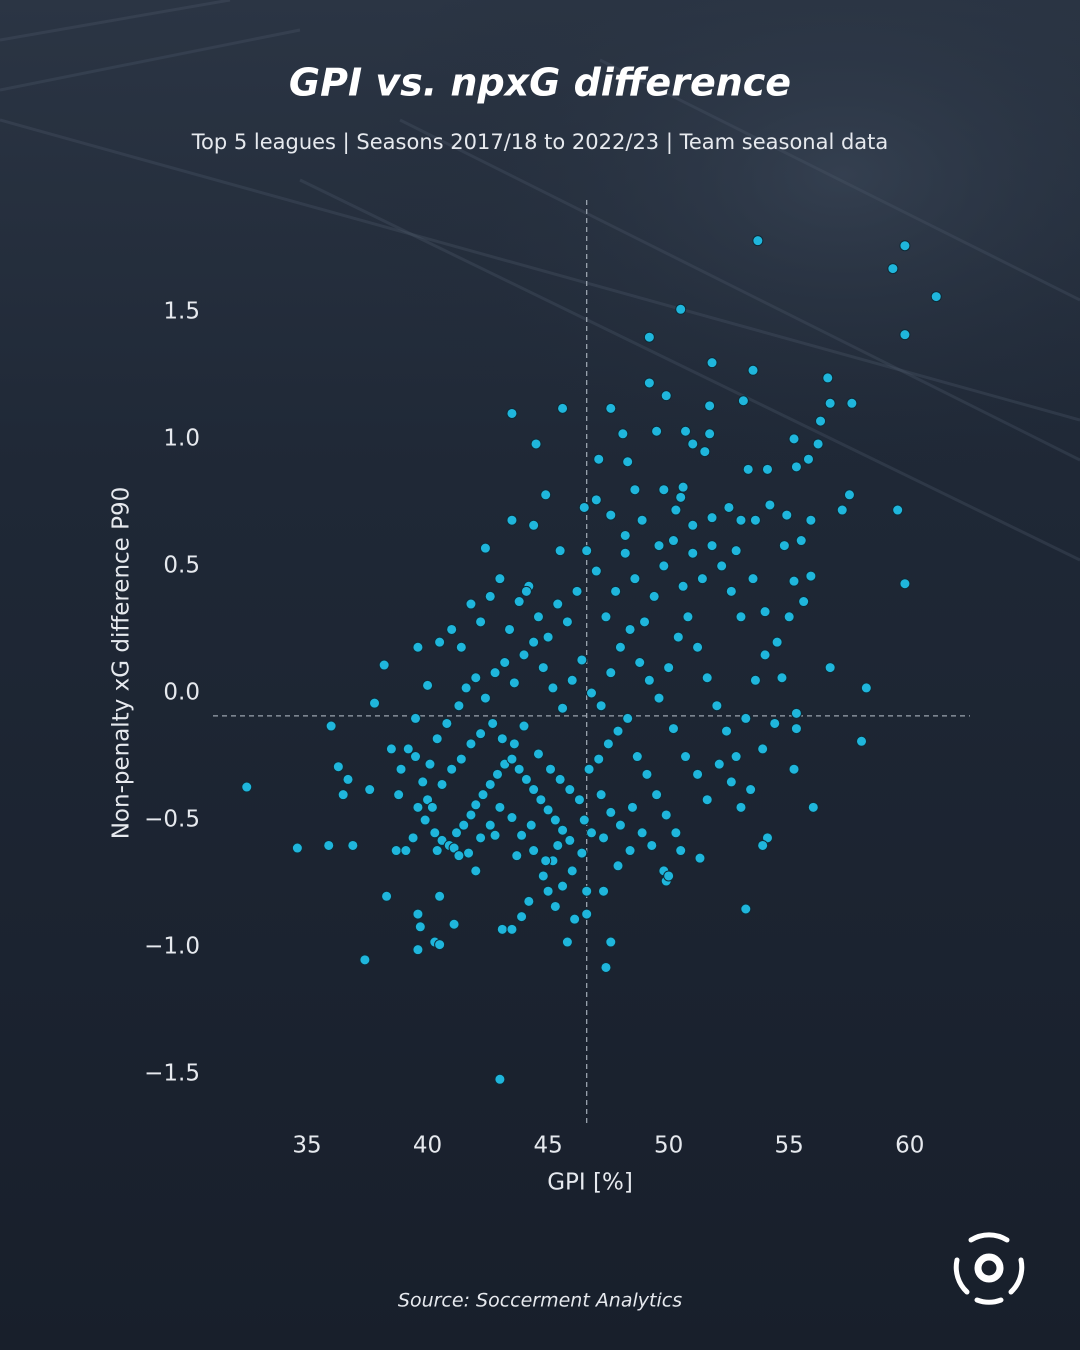 The width and height of the screenshot is (1080, 1350). Describe the element at coordinates (989, 1268) in the screenshot. I see `logo` at that location.